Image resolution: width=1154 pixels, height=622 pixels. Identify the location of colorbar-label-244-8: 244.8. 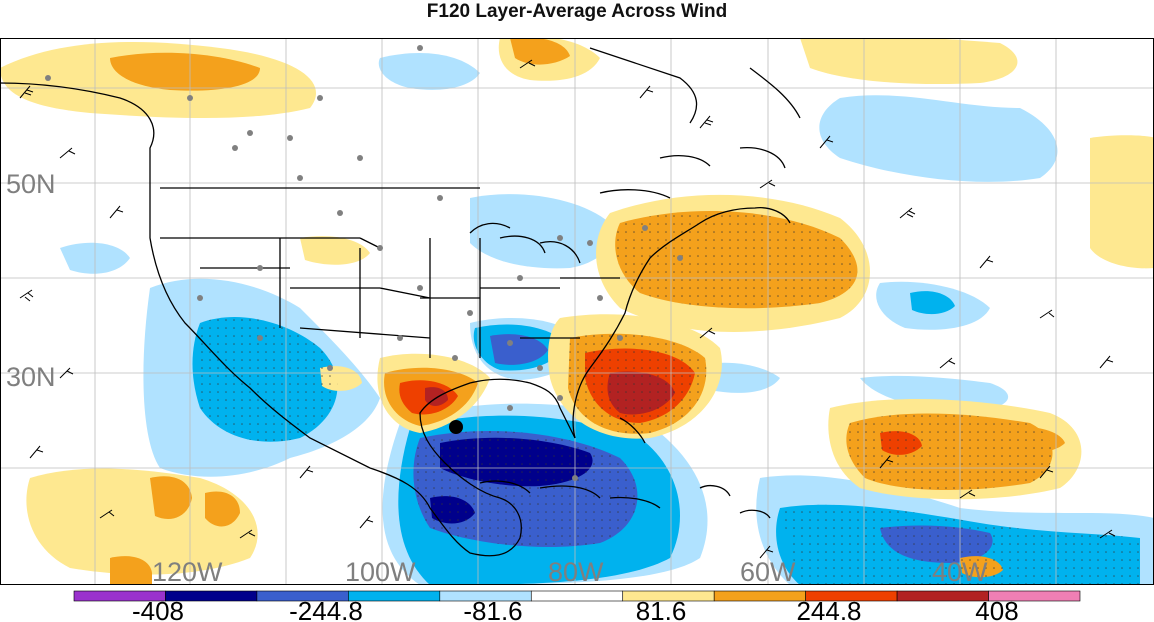
(828, 609).